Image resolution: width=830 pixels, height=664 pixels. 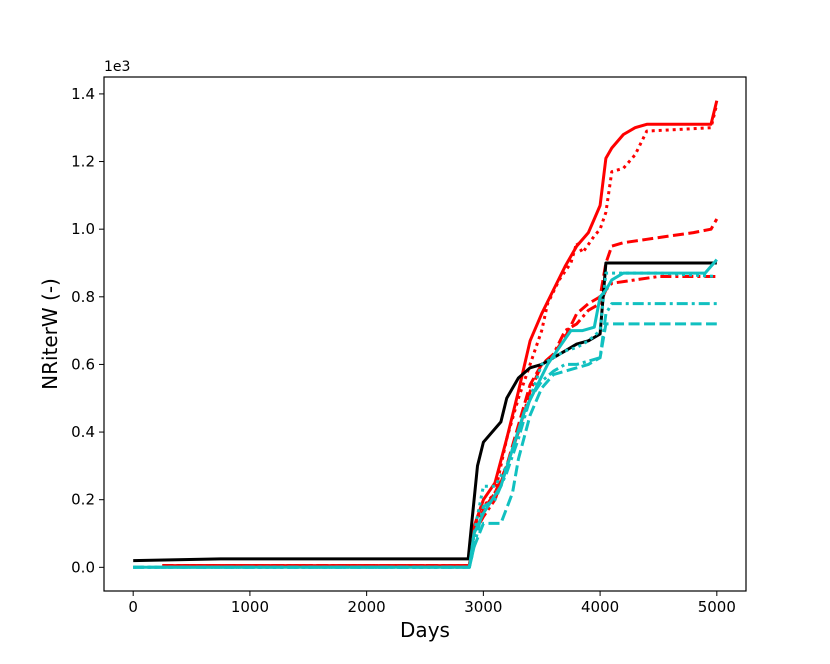 I want to click on x-axis-label: Days, so click(x=425, y=630).